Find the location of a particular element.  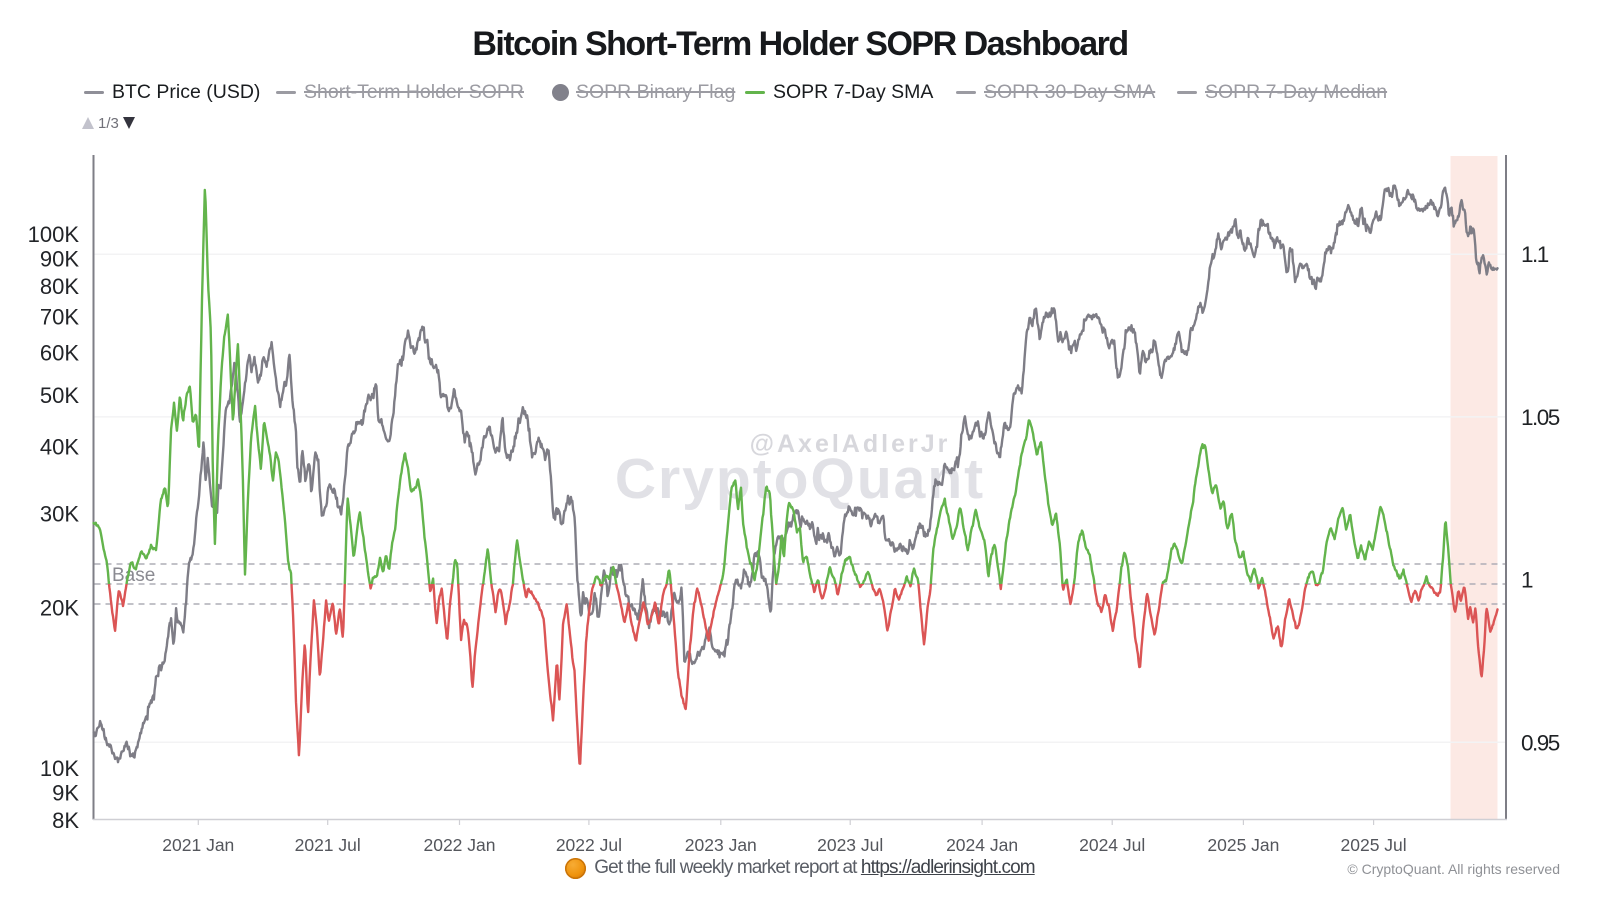

svg-text: @AxelAdlerJr is located at coordinates (850, 444).